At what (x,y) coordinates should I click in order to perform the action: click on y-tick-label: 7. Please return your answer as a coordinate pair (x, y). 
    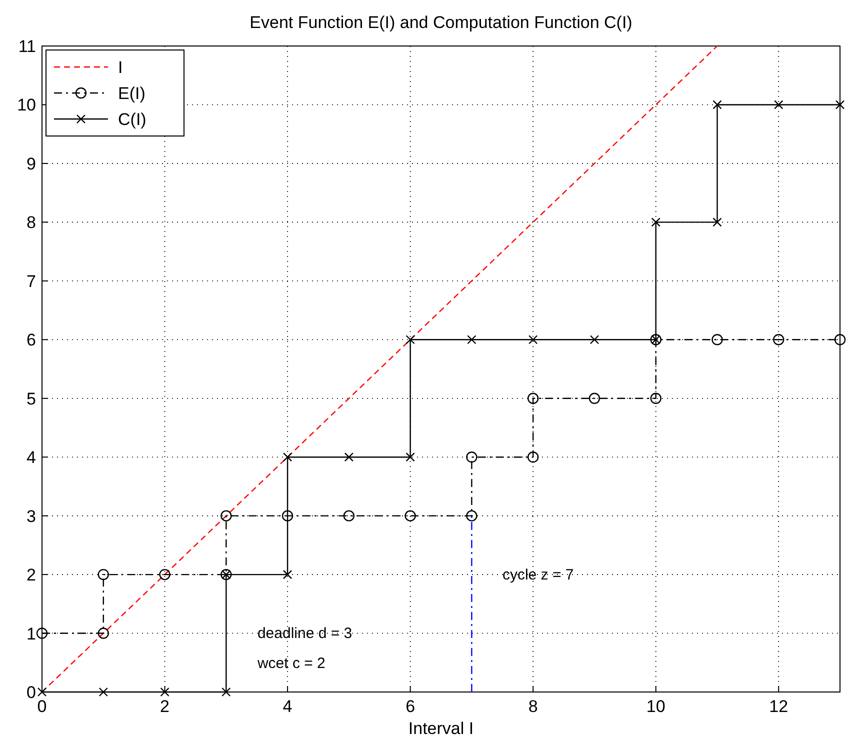
    Looking at the image, I should click on (31, 281).